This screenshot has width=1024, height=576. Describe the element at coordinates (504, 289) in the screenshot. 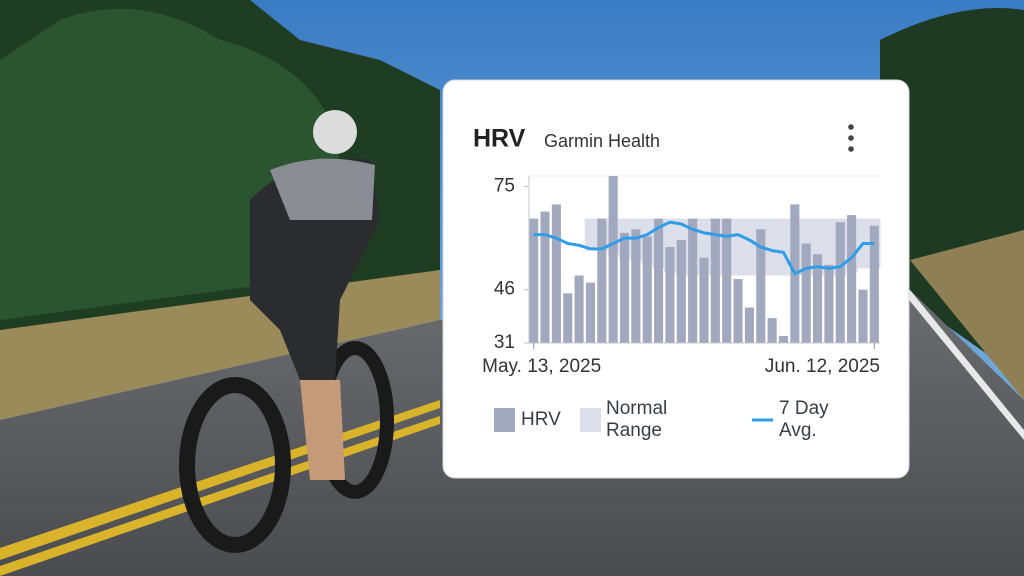

I see `y-tick-label: 46` at that location.